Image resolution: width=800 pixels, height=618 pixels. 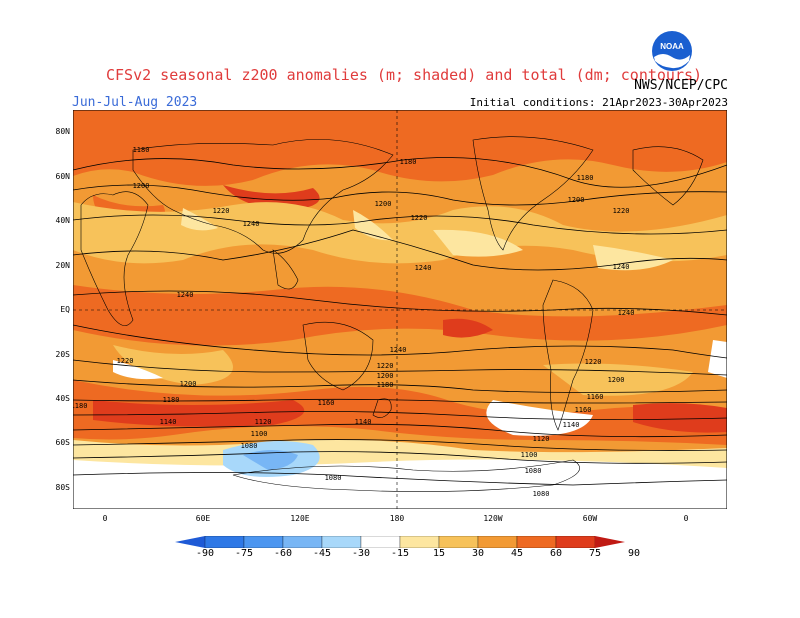 I want to click on shade-tropics, so click(x=400, y=315).